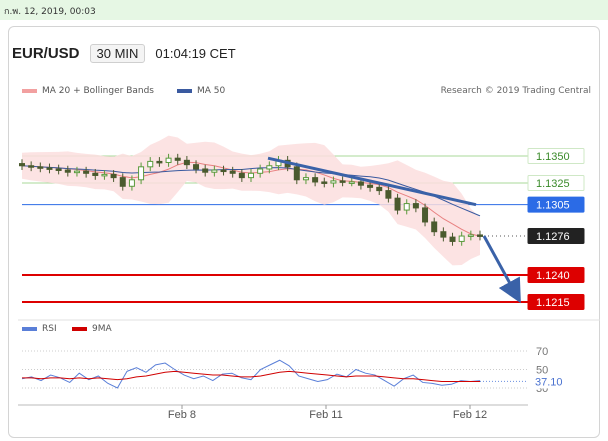 The height and width of the screenshot is (441, 608). I want to click on ma50-swatch, so click(184, 91).